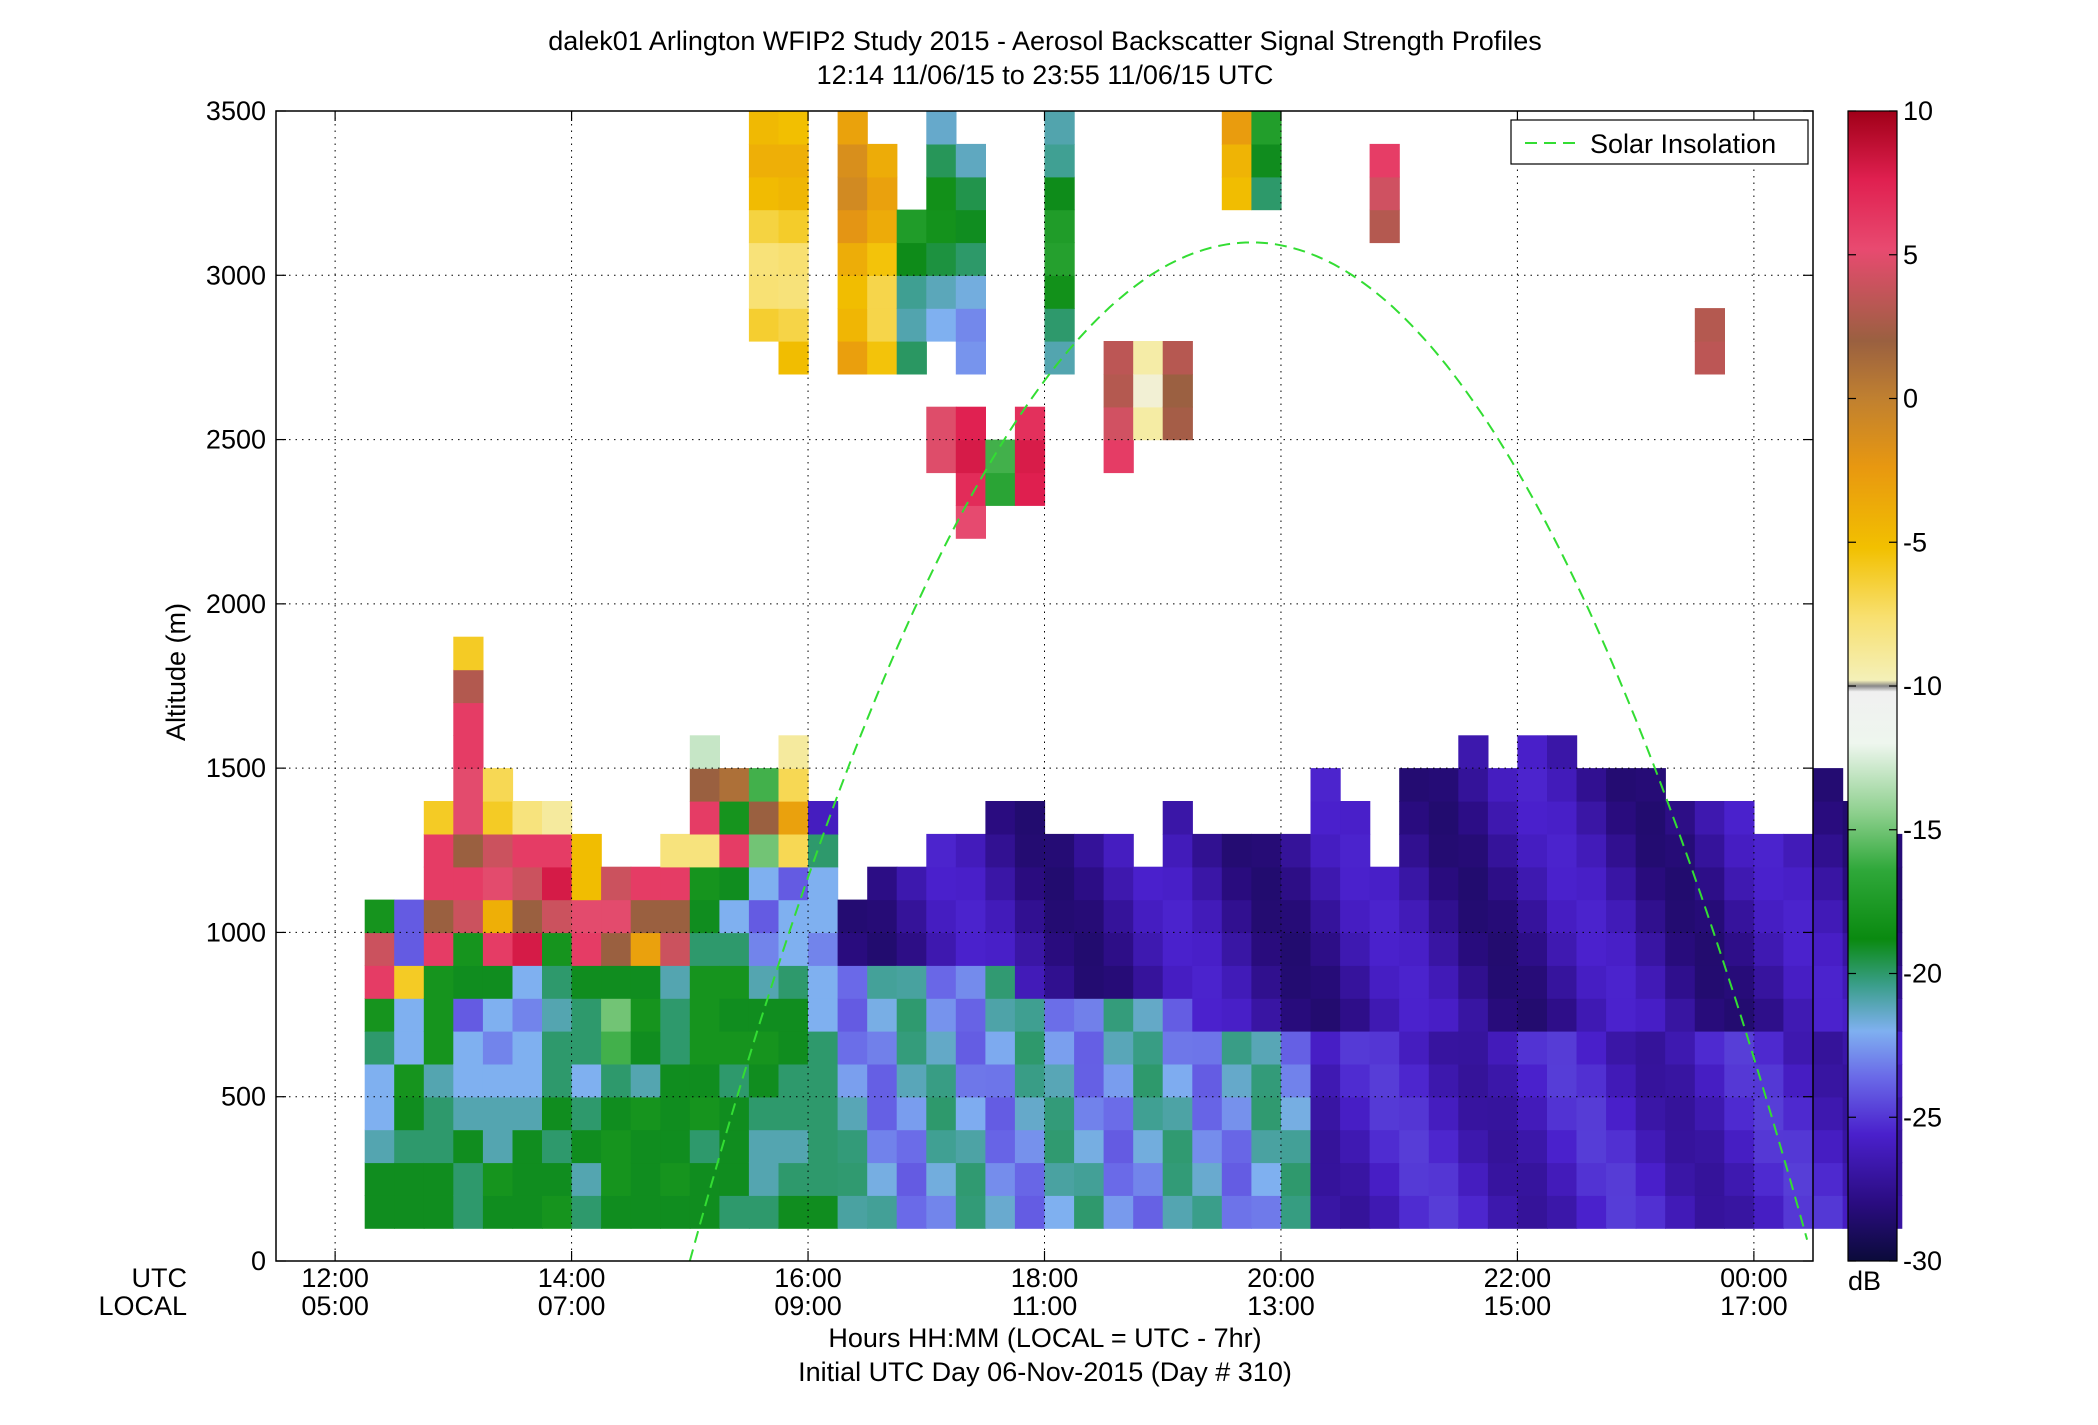  What do you see at coordinates (1922, 1117) in the screenshot?
I see `colorbar-tick-label: -25` at bounding box center [1922, 1117].